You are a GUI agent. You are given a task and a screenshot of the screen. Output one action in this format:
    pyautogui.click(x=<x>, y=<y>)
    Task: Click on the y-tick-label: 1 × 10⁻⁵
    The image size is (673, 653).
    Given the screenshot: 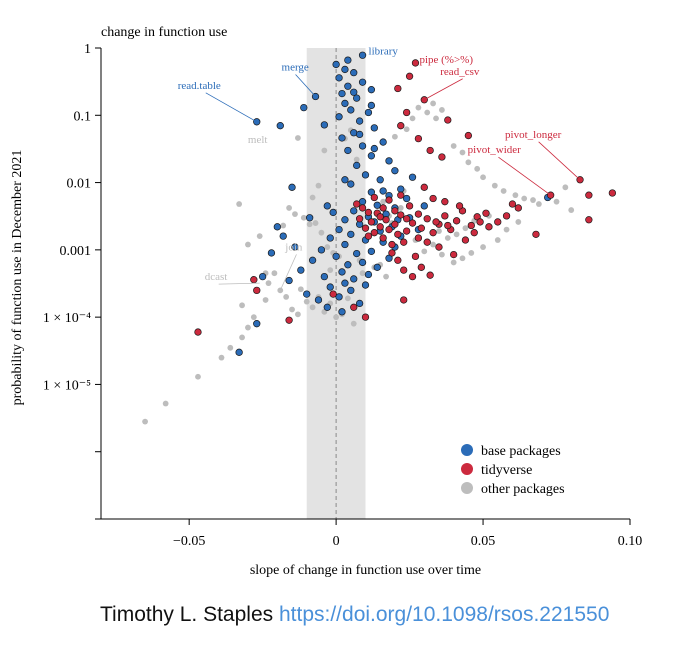 What is the action you would take?
    pyautogui.click(x=67, y=385)
    